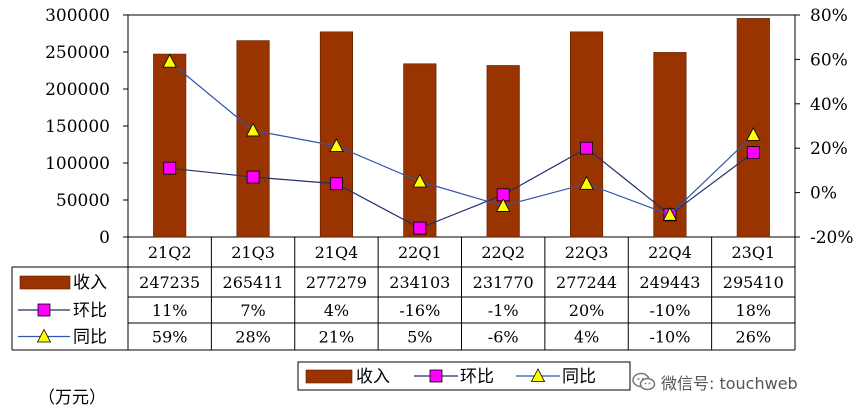 This screenshot has width=862, height=416. What do you see at coordinates (754, 310) in the screenshot?
I see `data-label: 18%` at bounding box center [754, 310].